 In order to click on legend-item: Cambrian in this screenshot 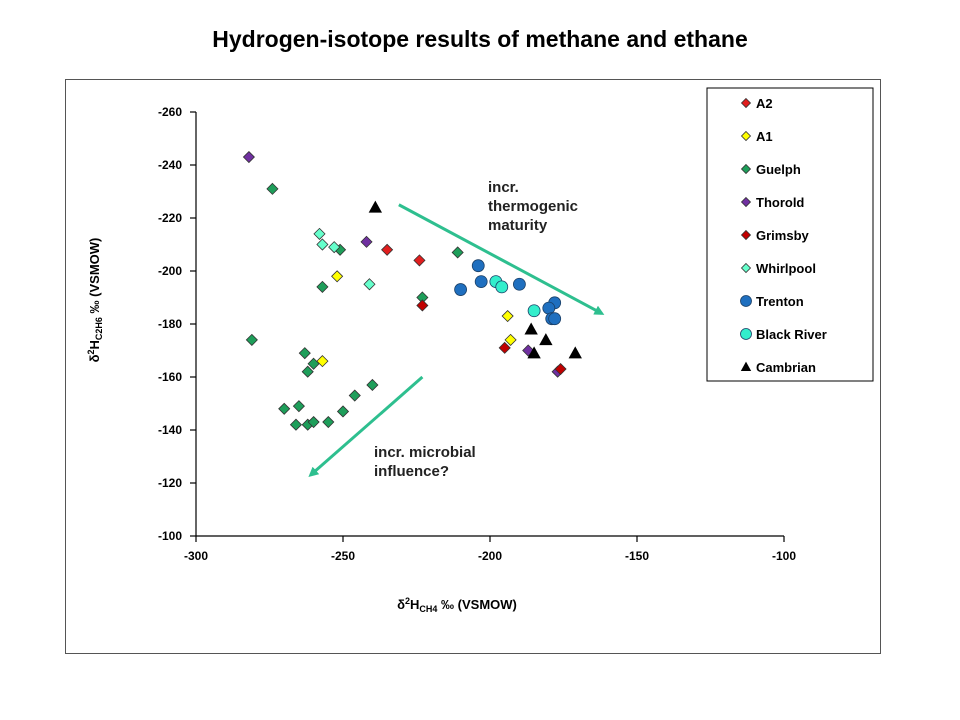, I will do `click(778, 367)`.